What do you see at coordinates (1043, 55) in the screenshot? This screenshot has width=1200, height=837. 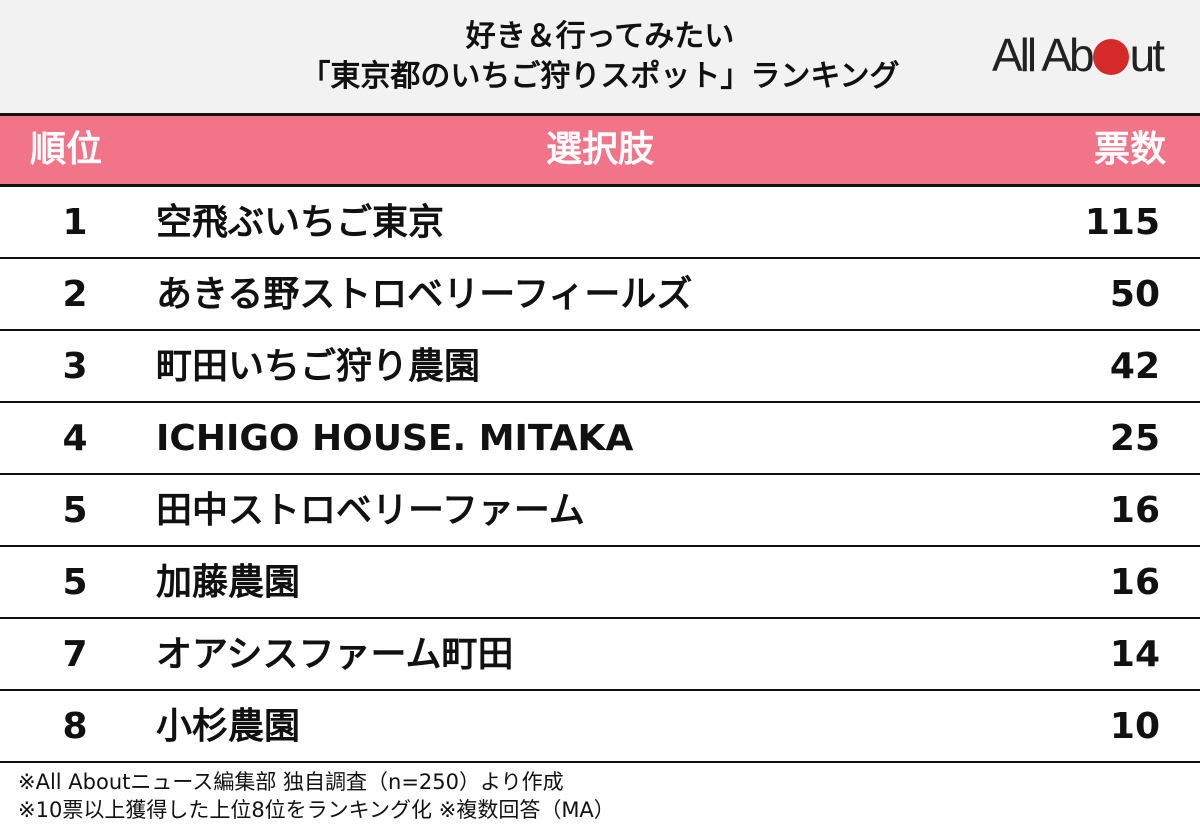 I see `logo-text-left: All Ab` at bounding box center [1043, 55].